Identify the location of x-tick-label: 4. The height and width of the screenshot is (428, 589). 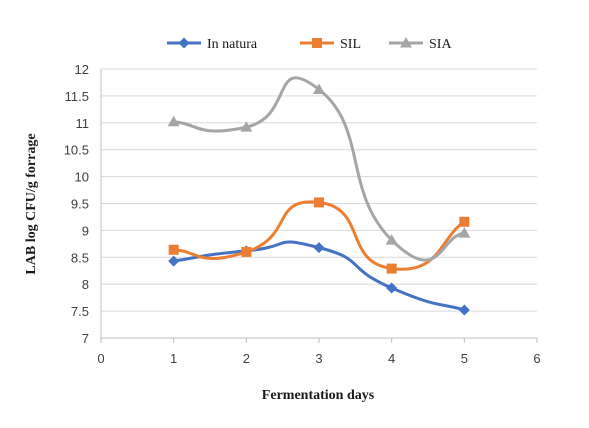
(391, 358).